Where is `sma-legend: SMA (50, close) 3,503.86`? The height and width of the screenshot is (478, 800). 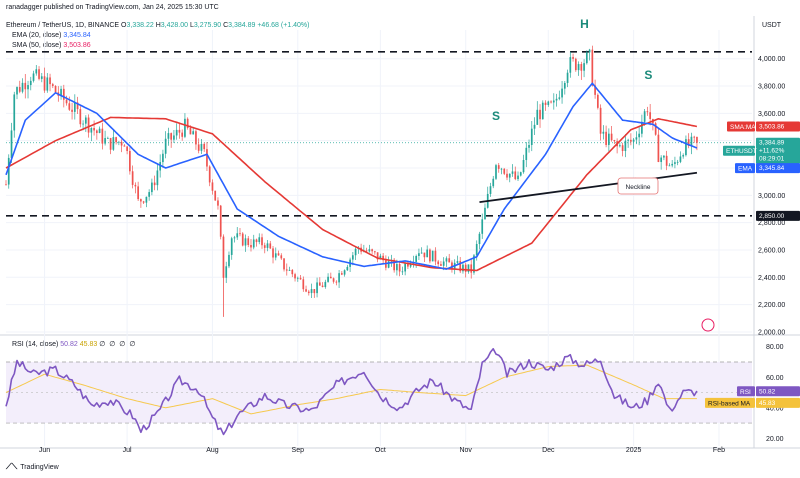
sma-legend: SMA (50, close) 3,503.86 is located at coordinates (51, 45).